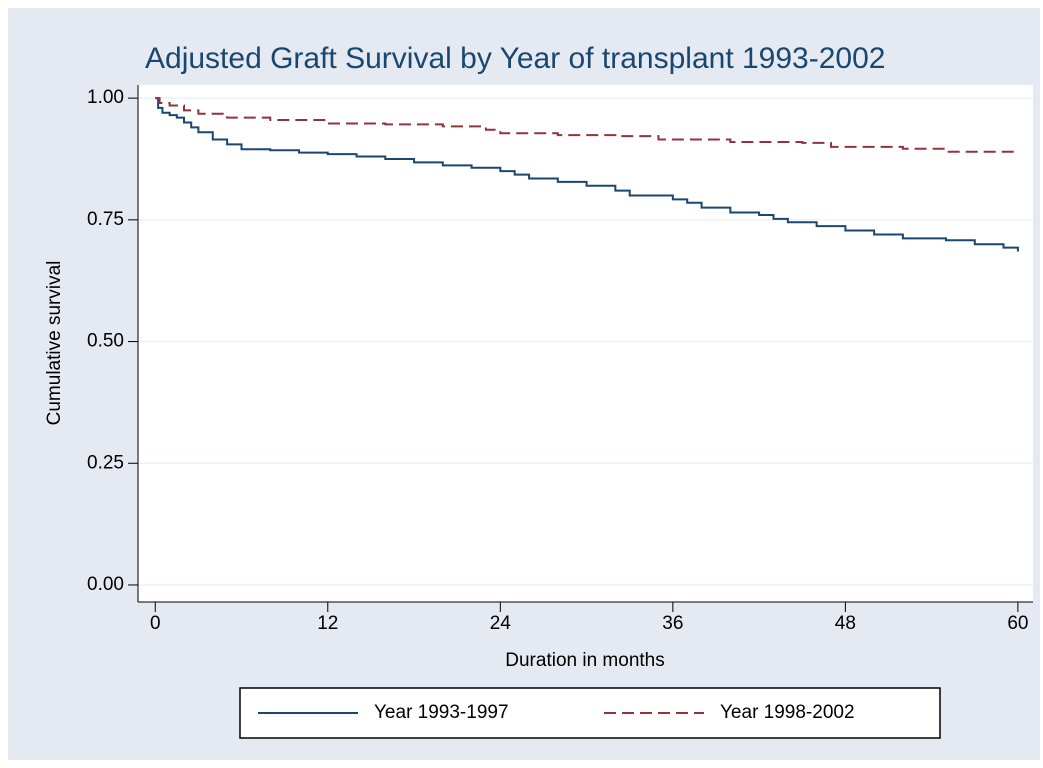 This screenshot has width=1043, height=768. Describe the element at coordinates (584, 660) in the screenshot. I see `x-axis-label: Duration in months` at that location.